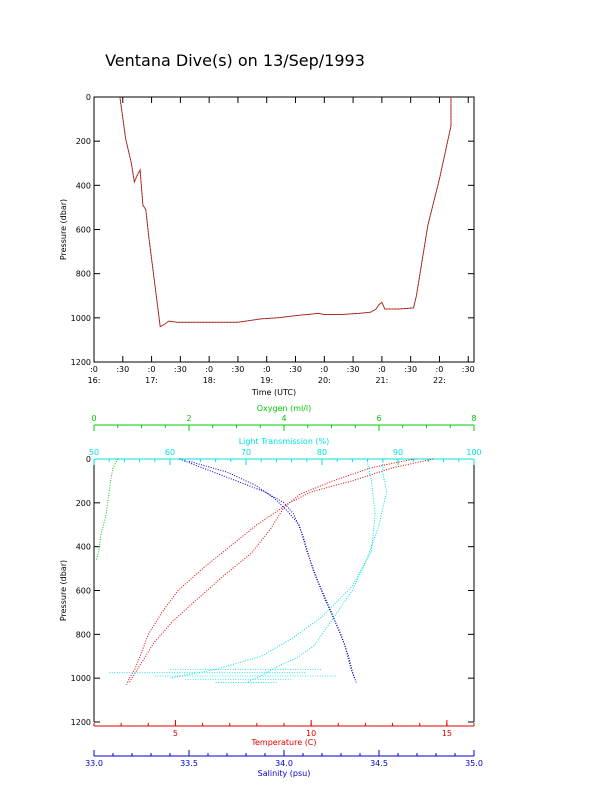 The height and width of the screenshot is (785, 612). I want to click on temperature-axis-label: Temperature (C), so click(283, 742).